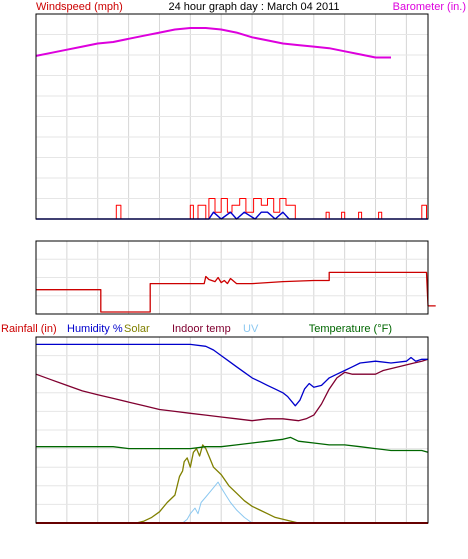 The height and width of the screenshot is (559, 468). Describe the element at coordinates (253, 7) in the screenshot. I see `chart-title: 24 hour graph day : March 04 2011` at that location.